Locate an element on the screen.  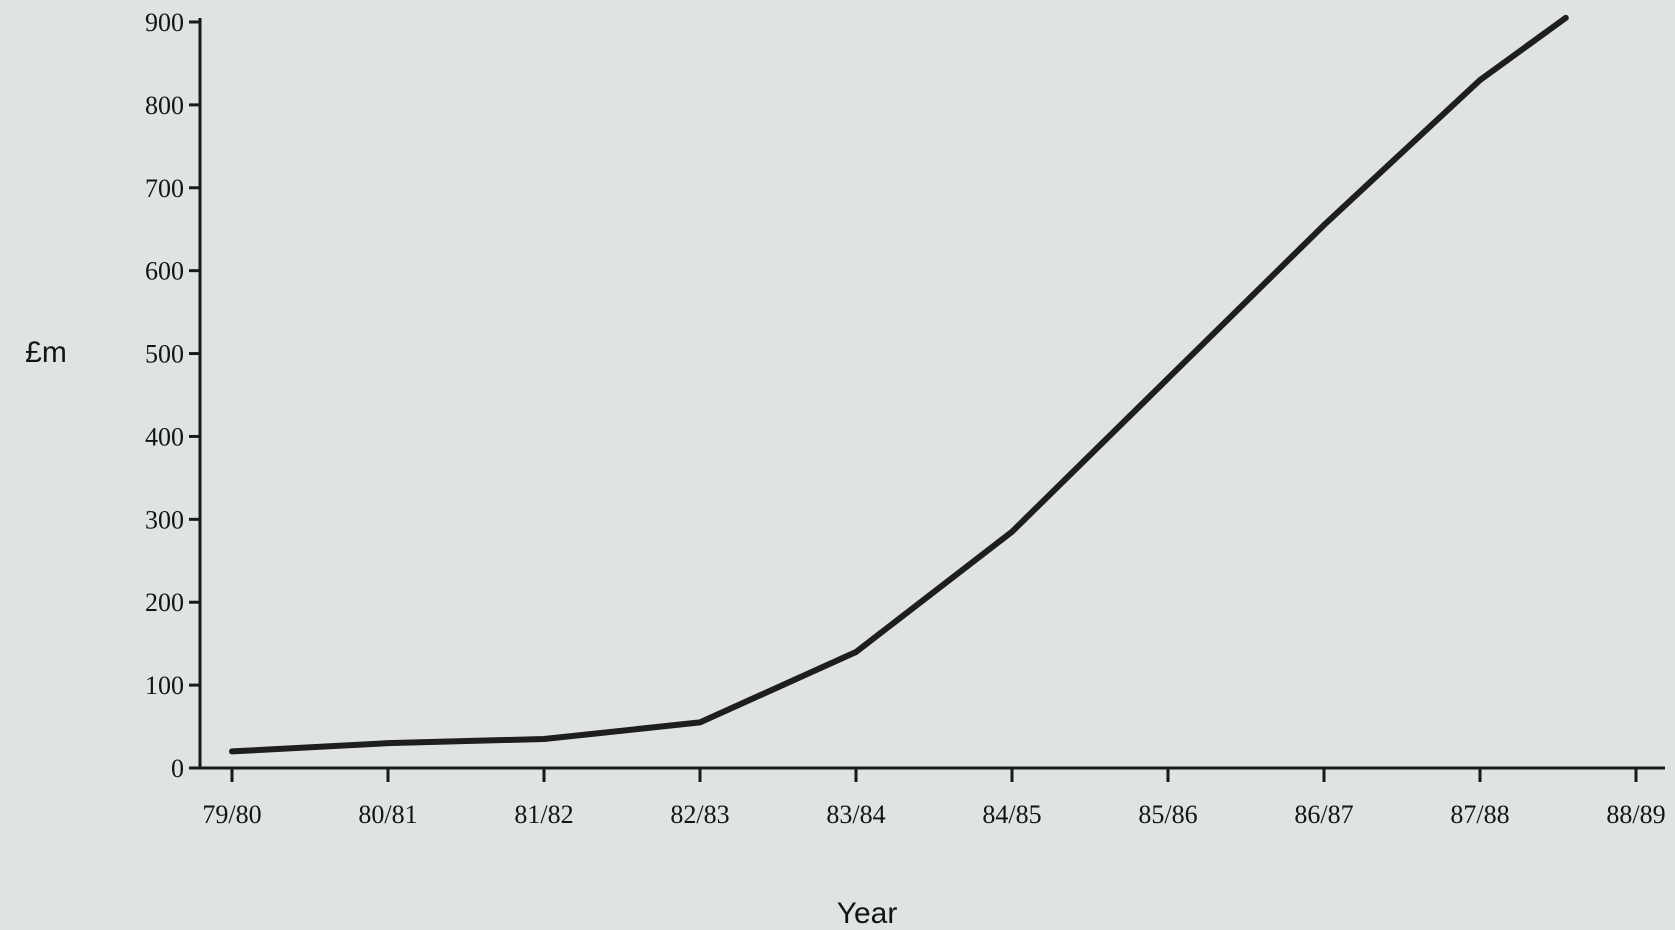
x-tick-label: 84/85 is located at coordinates (1011, 814).